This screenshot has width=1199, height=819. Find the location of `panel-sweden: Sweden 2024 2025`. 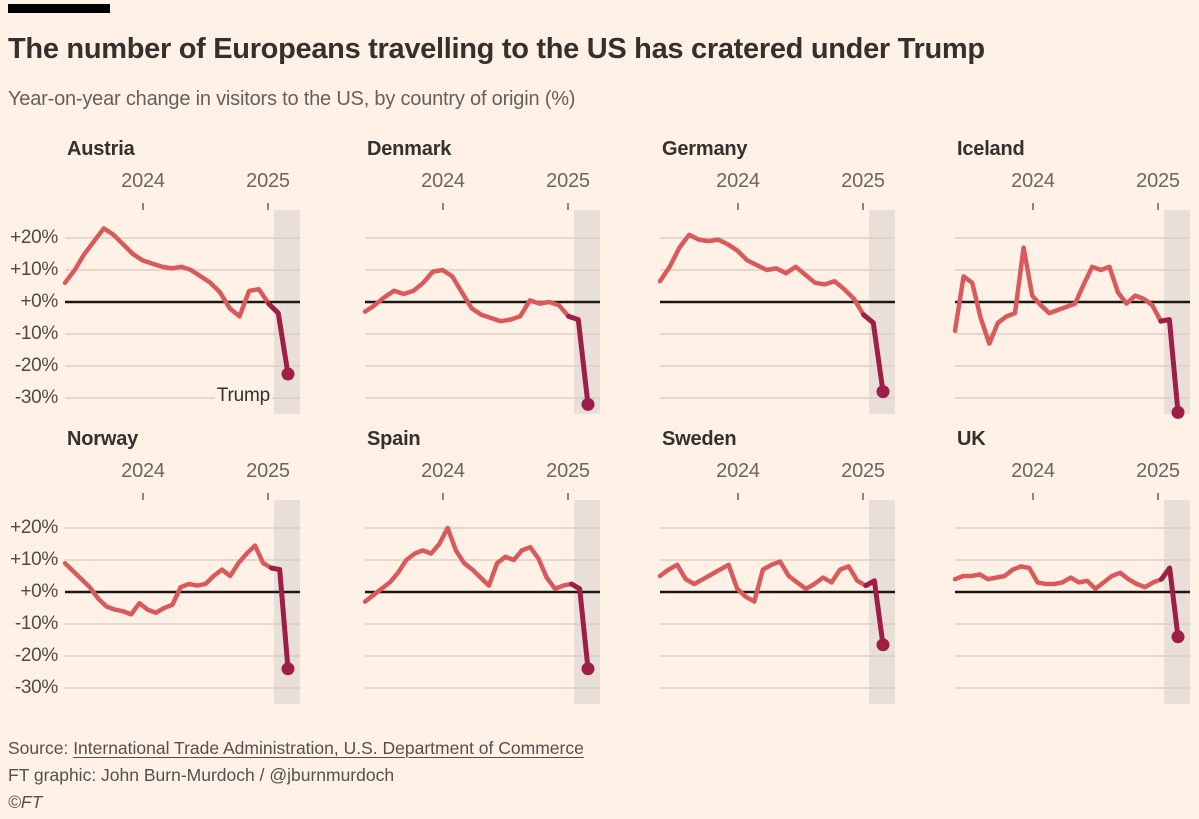

panel-sweden: Sweden 2024 2025 is located at coordinates (776, 571).